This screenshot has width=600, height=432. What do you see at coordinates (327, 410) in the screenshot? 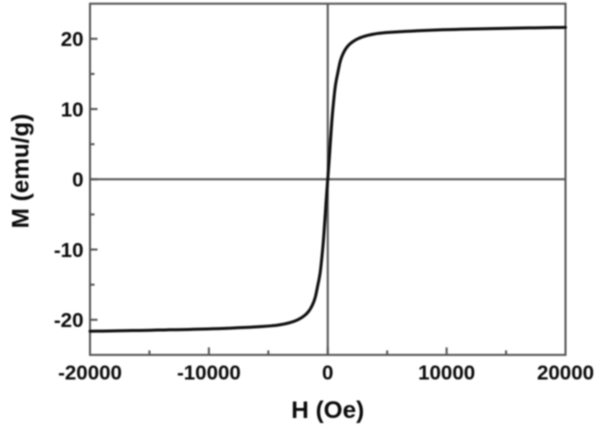
I see `svg-text: H (Oe)` at bounding box center [327, 410].